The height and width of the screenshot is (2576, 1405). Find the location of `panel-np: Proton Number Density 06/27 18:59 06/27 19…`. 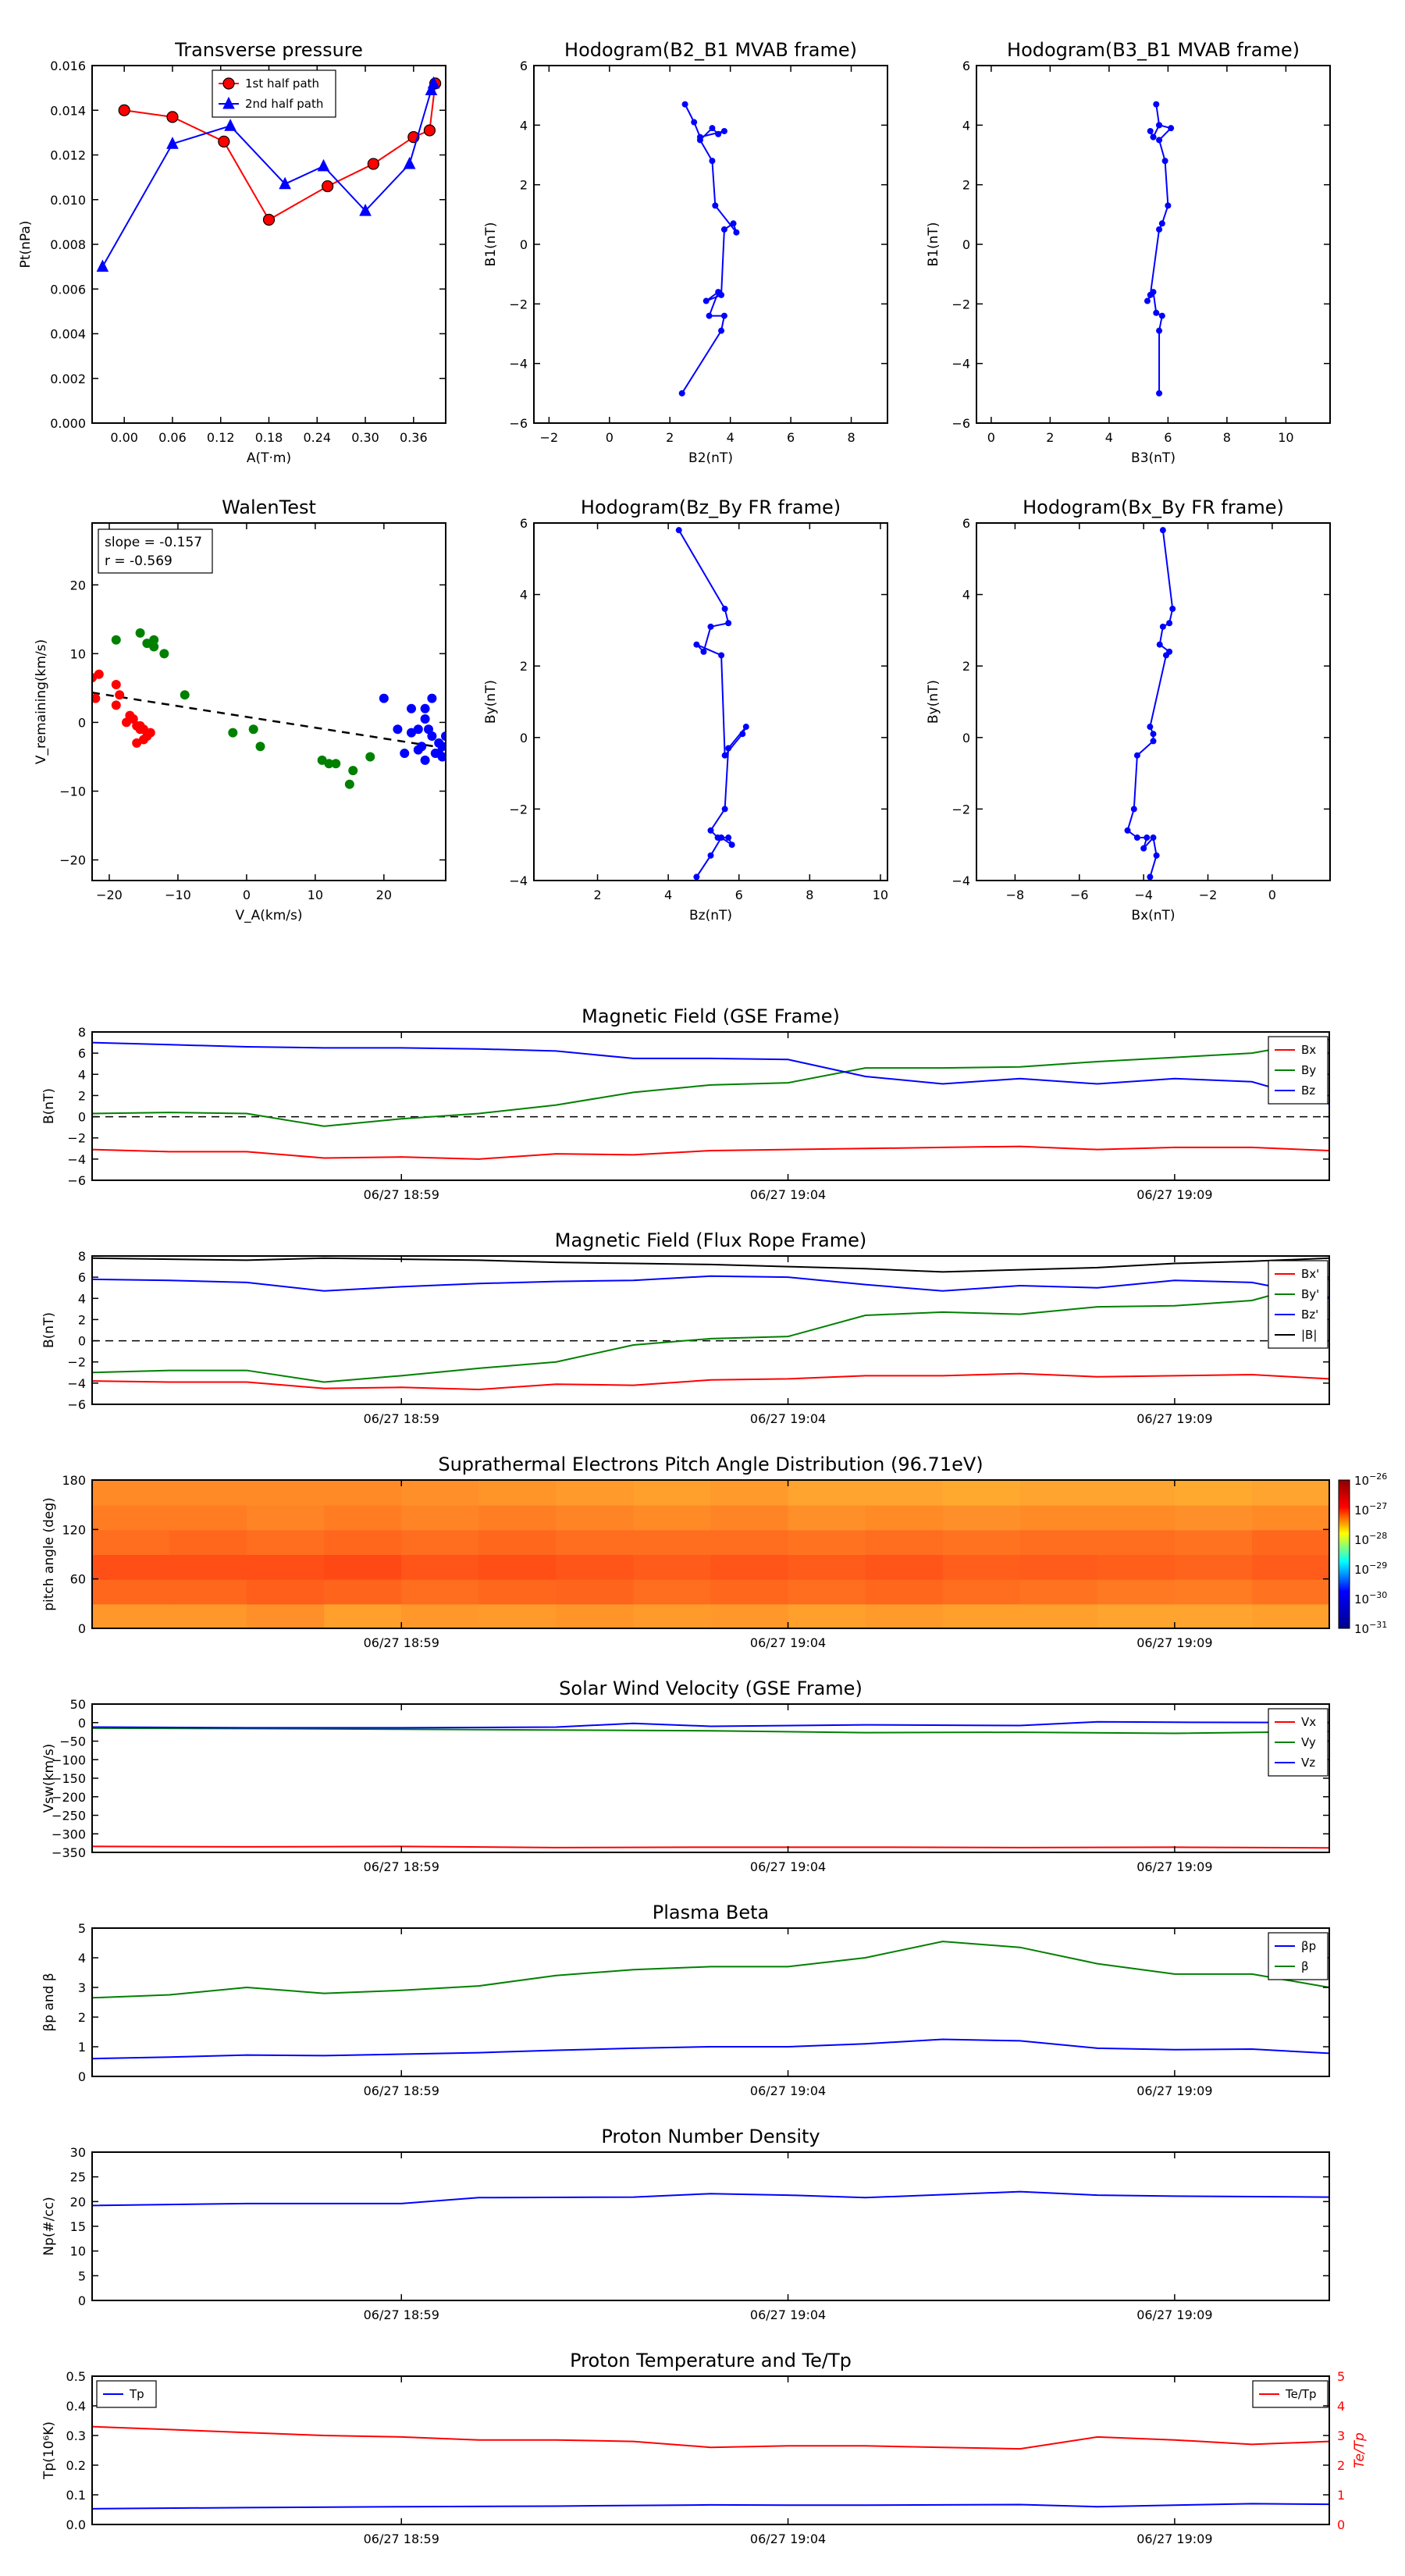

panel-np: Proton Number Density 06/27 18:59 06/27 19… is located at coordinates (685, 2224).